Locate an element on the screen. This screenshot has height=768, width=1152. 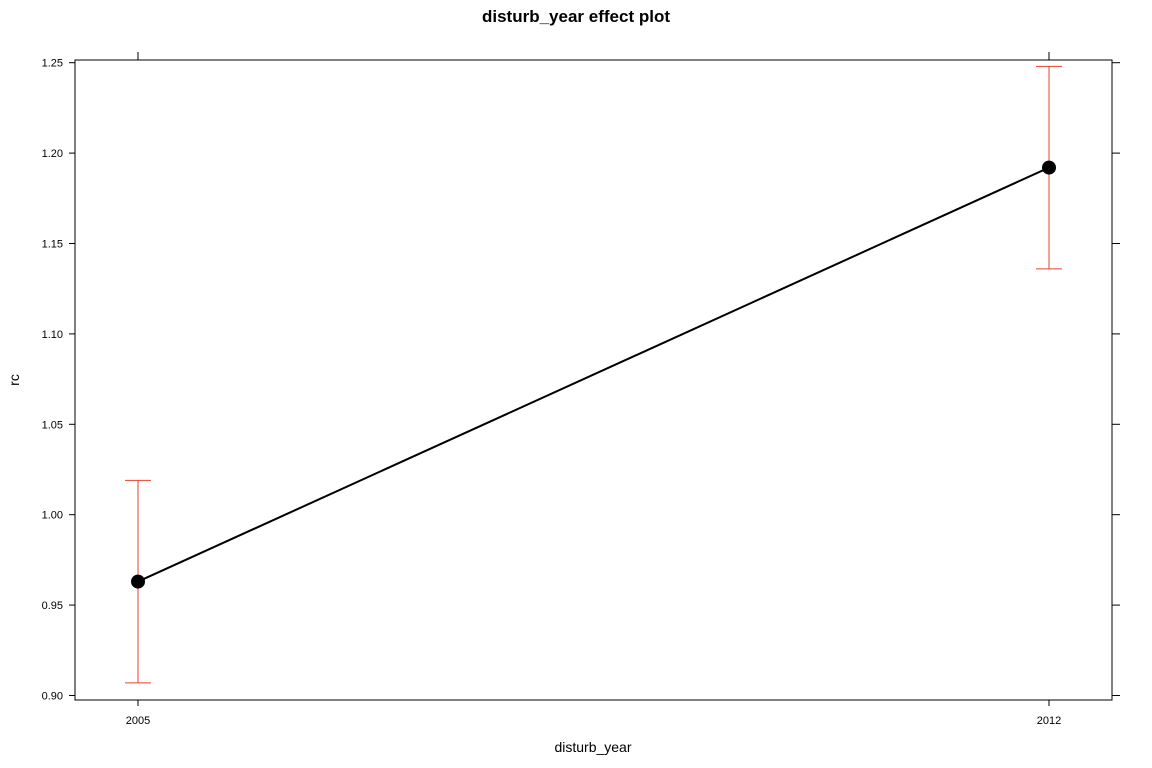
y-tick-label-3: 1.05 is located at coordinates (52, 425).